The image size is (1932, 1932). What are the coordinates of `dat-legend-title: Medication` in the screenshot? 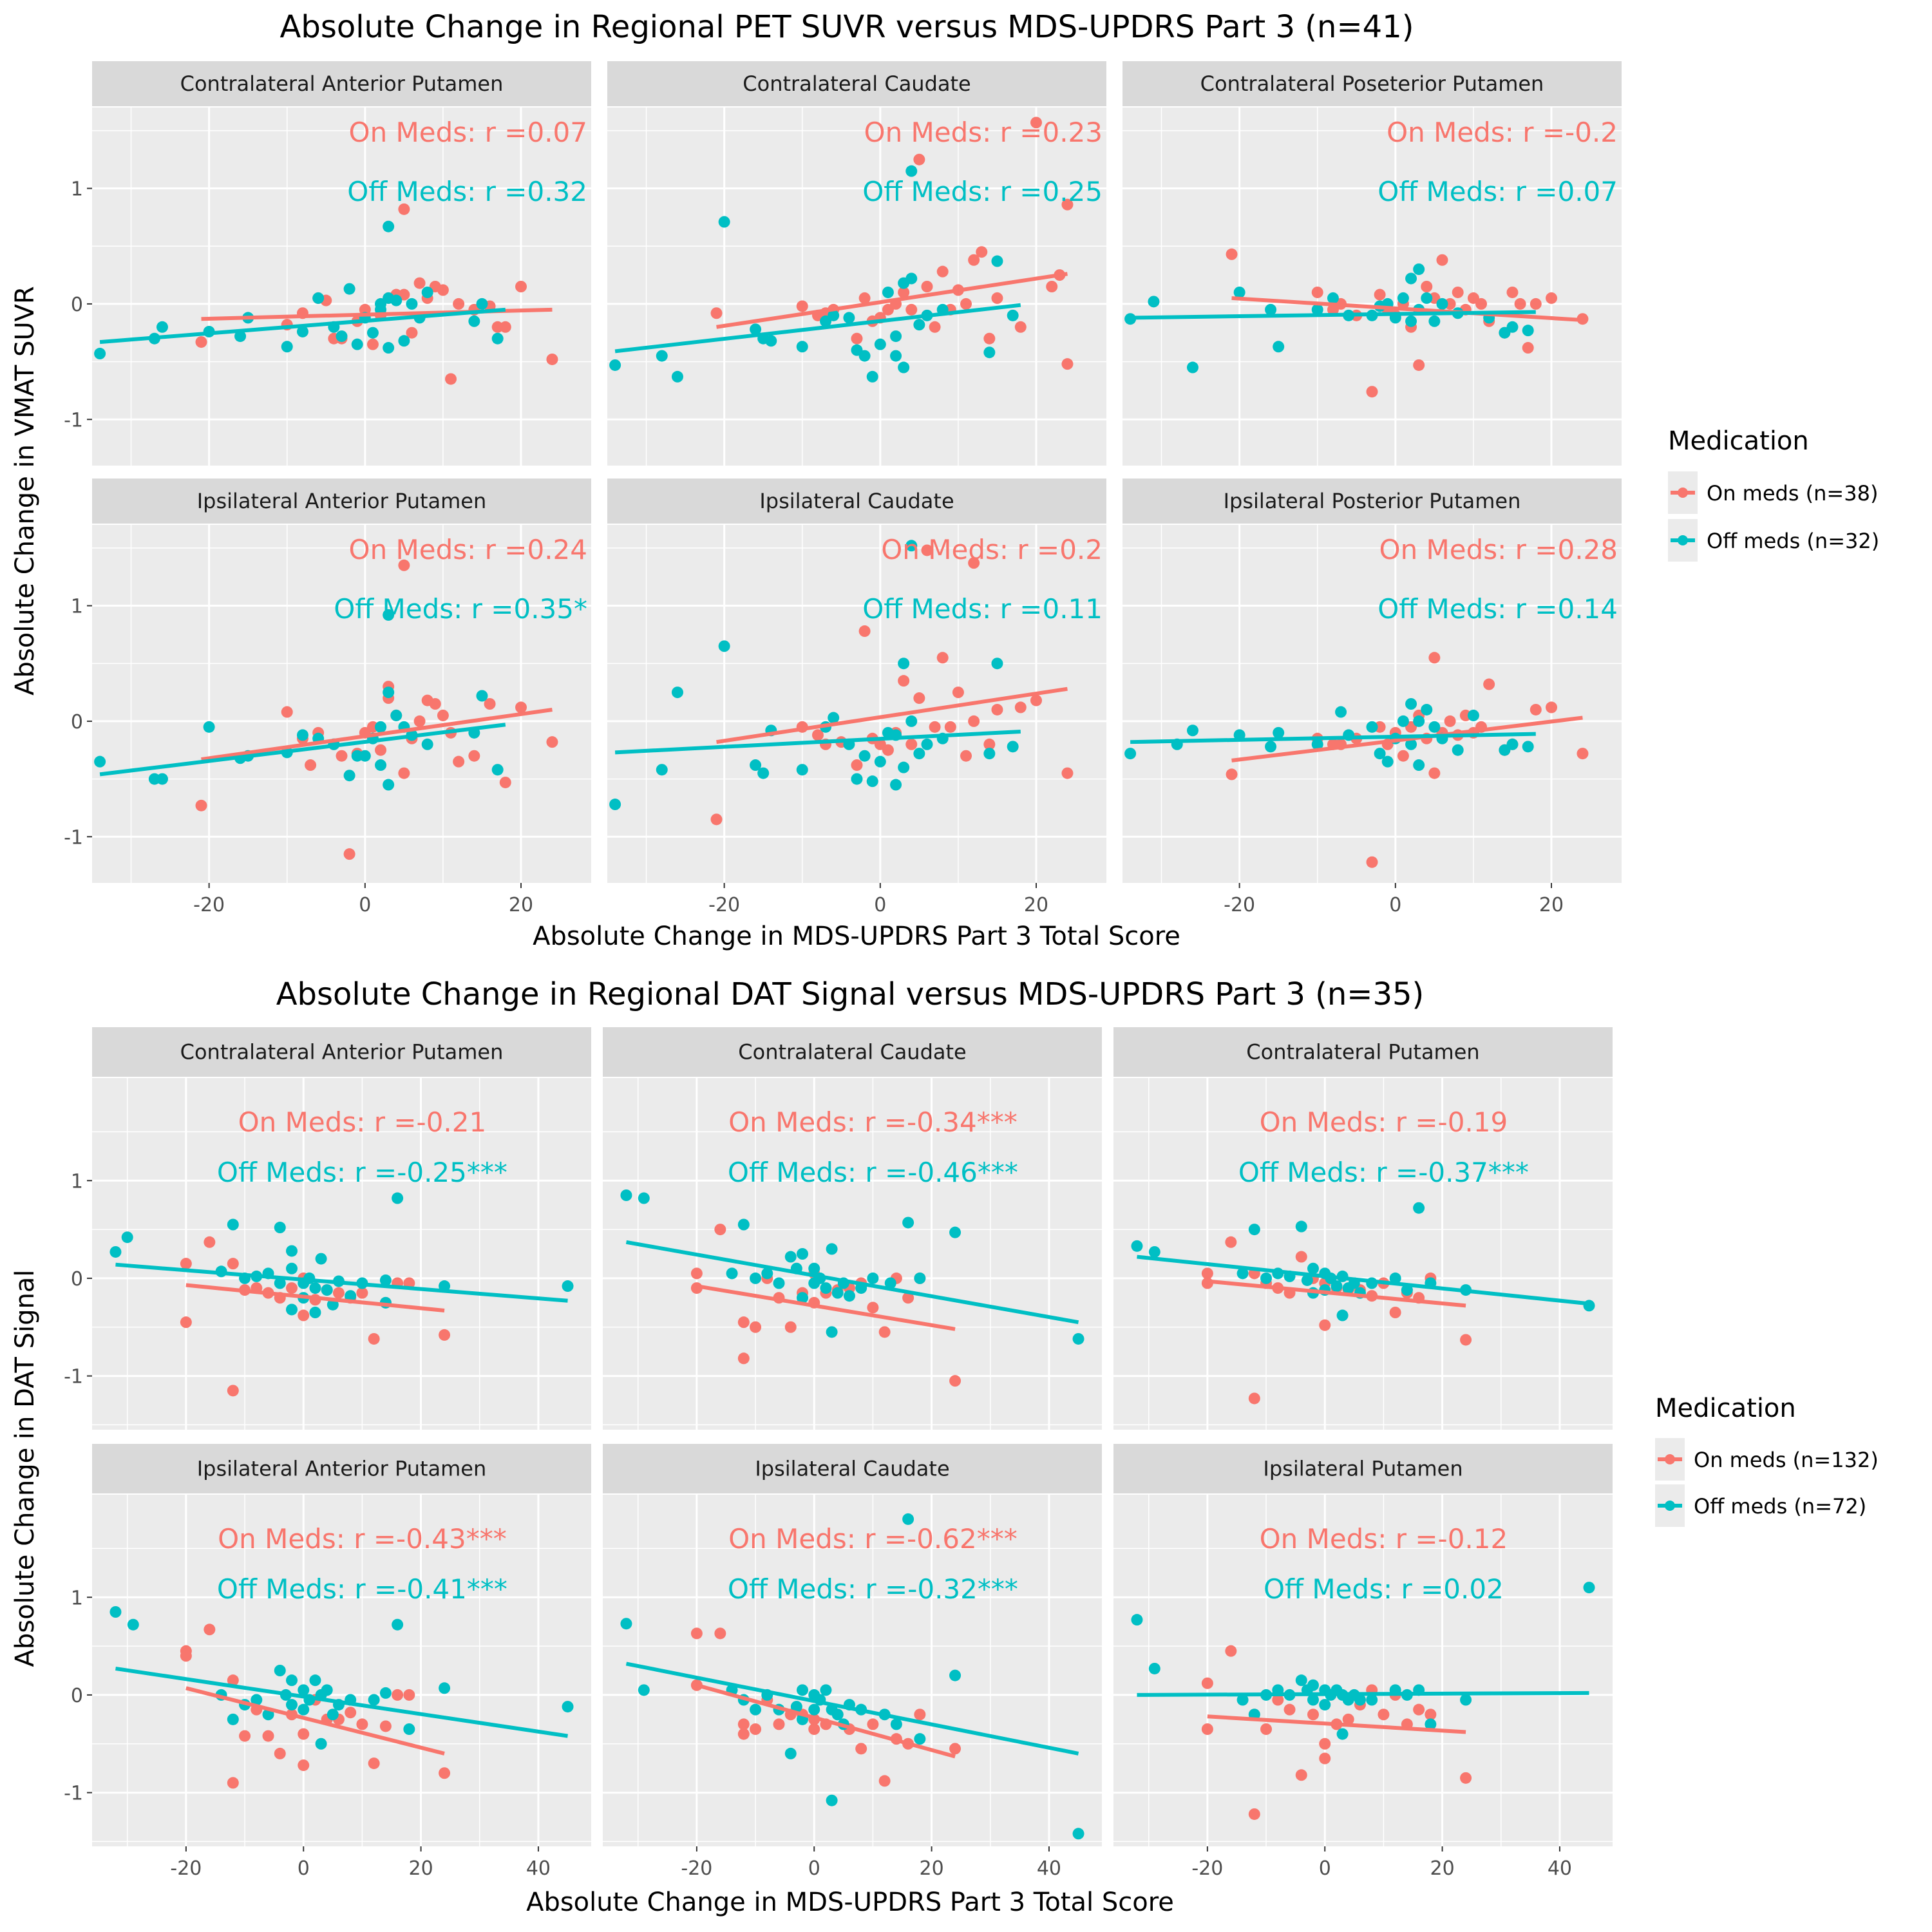 It's located at (1725, 1409).